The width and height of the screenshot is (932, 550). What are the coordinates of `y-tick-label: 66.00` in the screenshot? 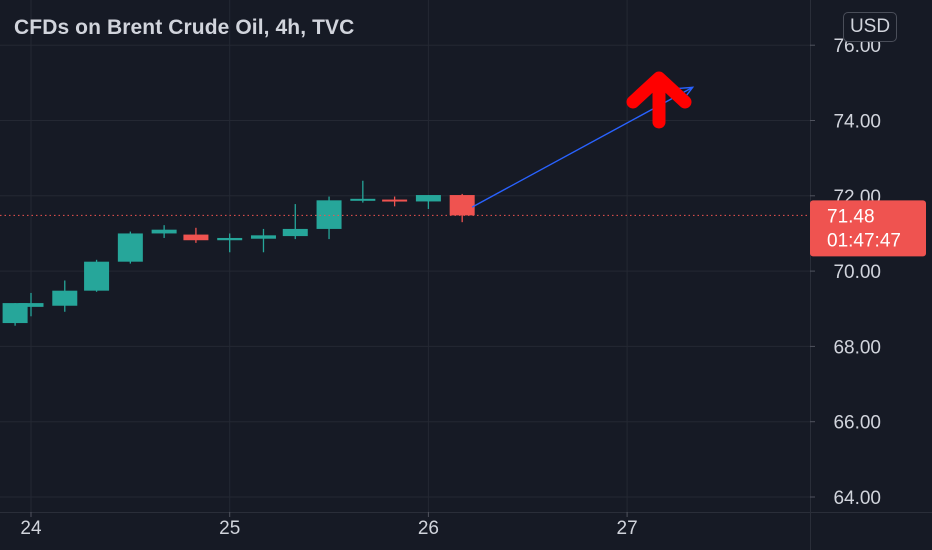 It's located at (857, 423).